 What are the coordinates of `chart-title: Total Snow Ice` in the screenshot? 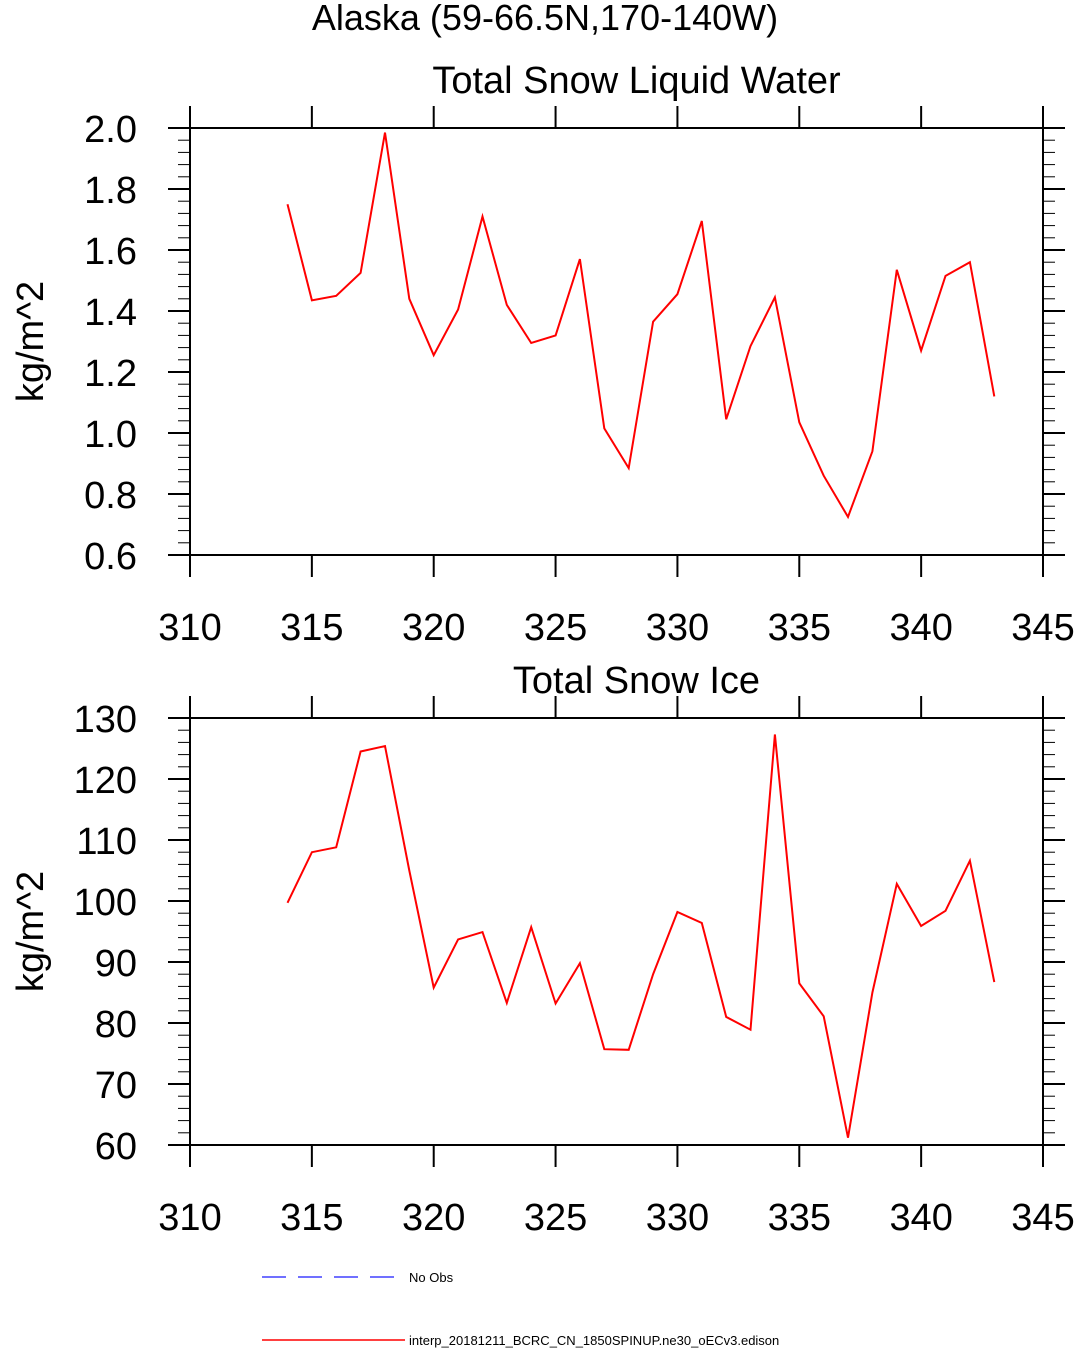 It's located at (636, 681).